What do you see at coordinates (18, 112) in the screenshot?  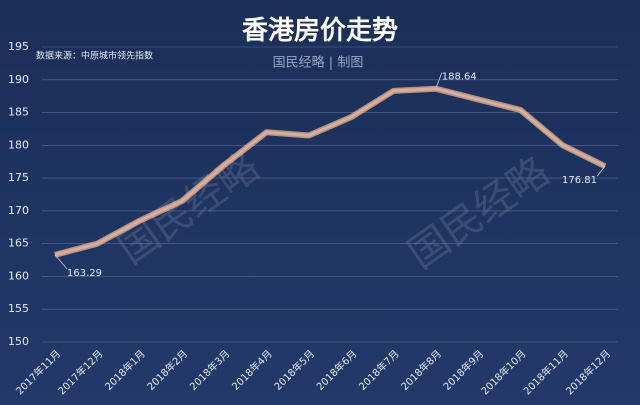 I see `y-tick-label: 185` at bounding box center [18, 112].